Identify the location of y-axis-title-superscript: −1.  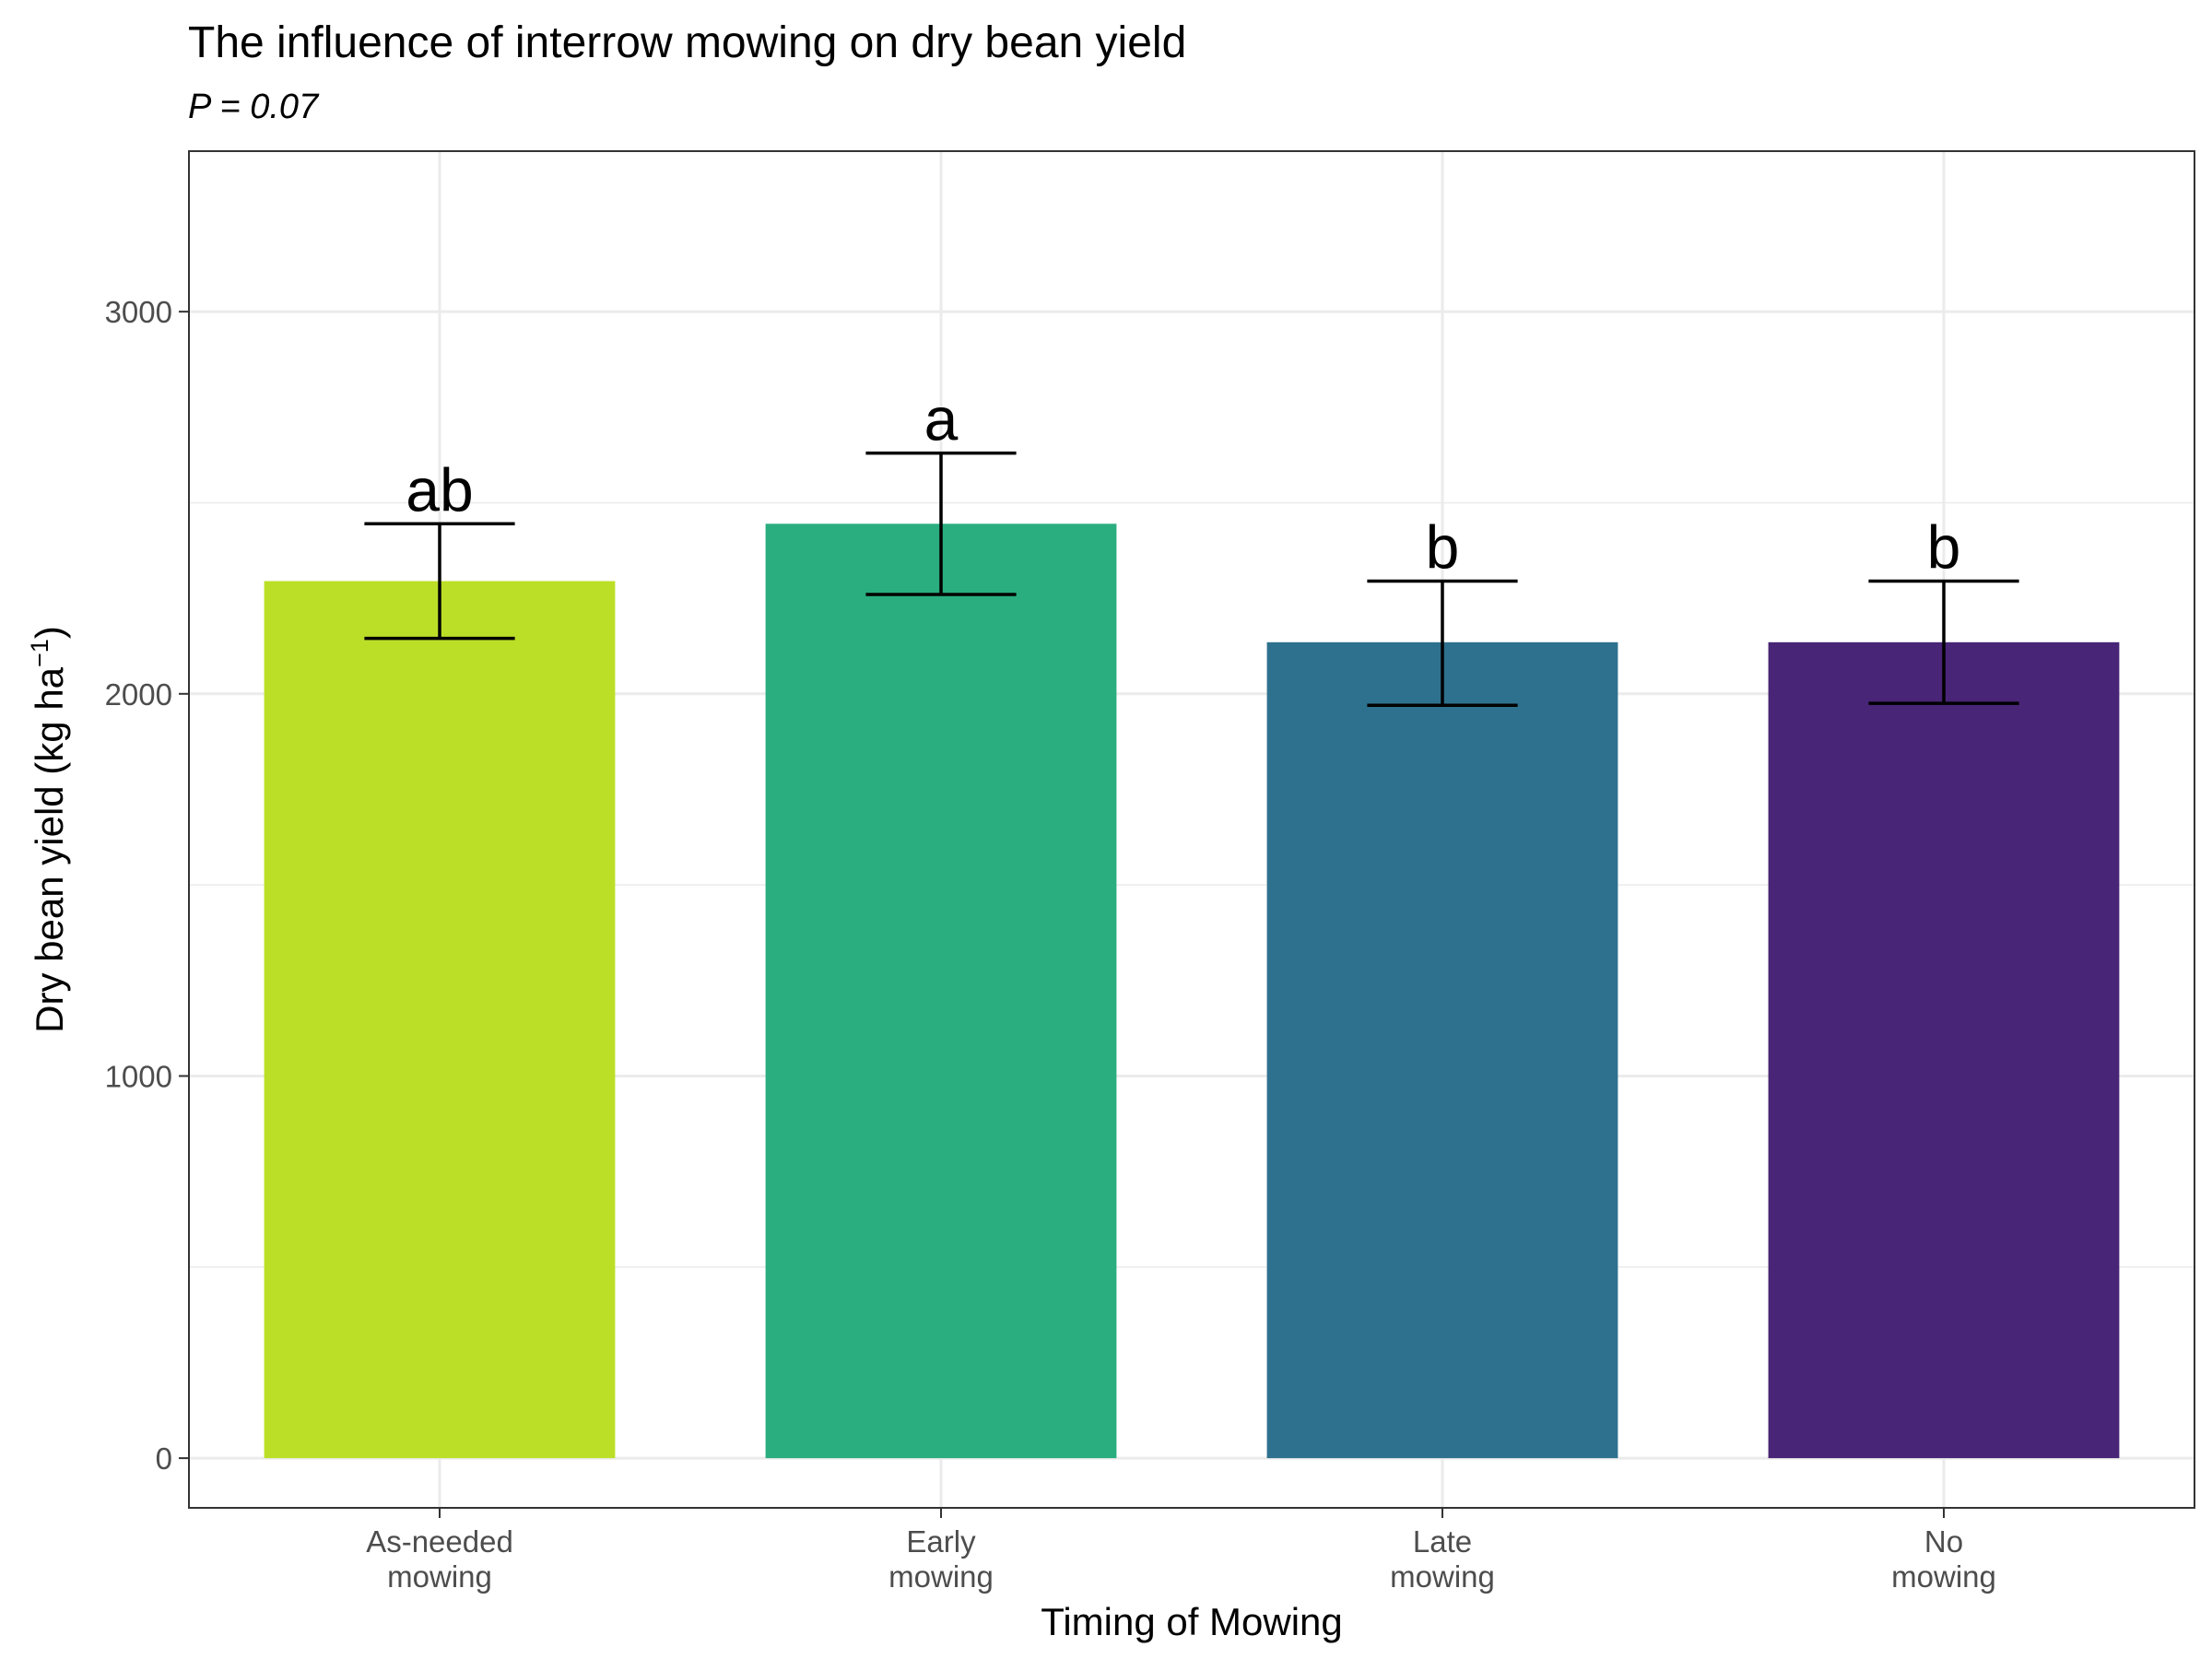
(39, 653).